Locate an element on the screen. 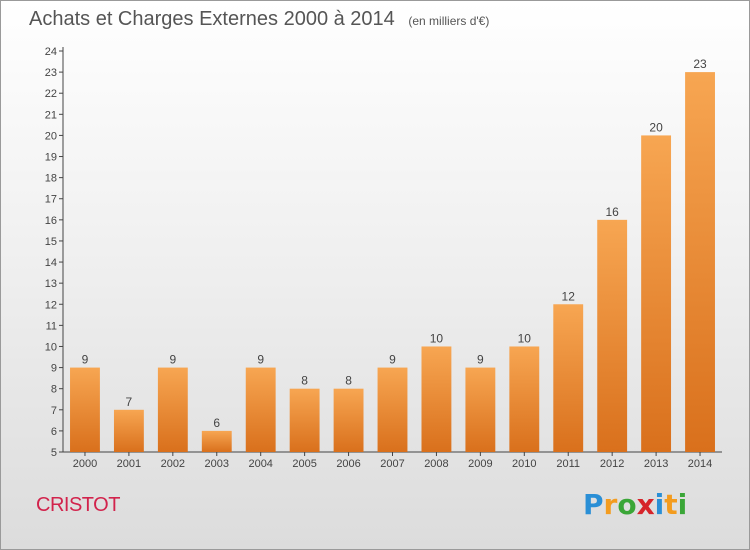 This screenshot has width=750, height=550. x-tick-label: 2005 is located at coordinates (304, 464).